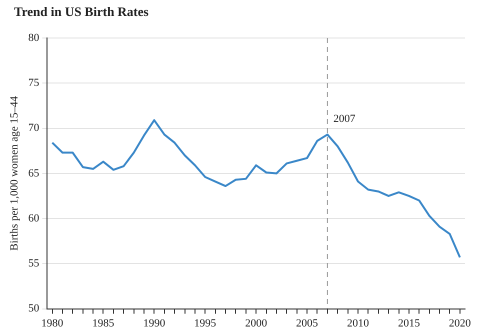 This screenshot has width=489, height=335. I want to click on y-tick-label: 60, so click(34, 218).